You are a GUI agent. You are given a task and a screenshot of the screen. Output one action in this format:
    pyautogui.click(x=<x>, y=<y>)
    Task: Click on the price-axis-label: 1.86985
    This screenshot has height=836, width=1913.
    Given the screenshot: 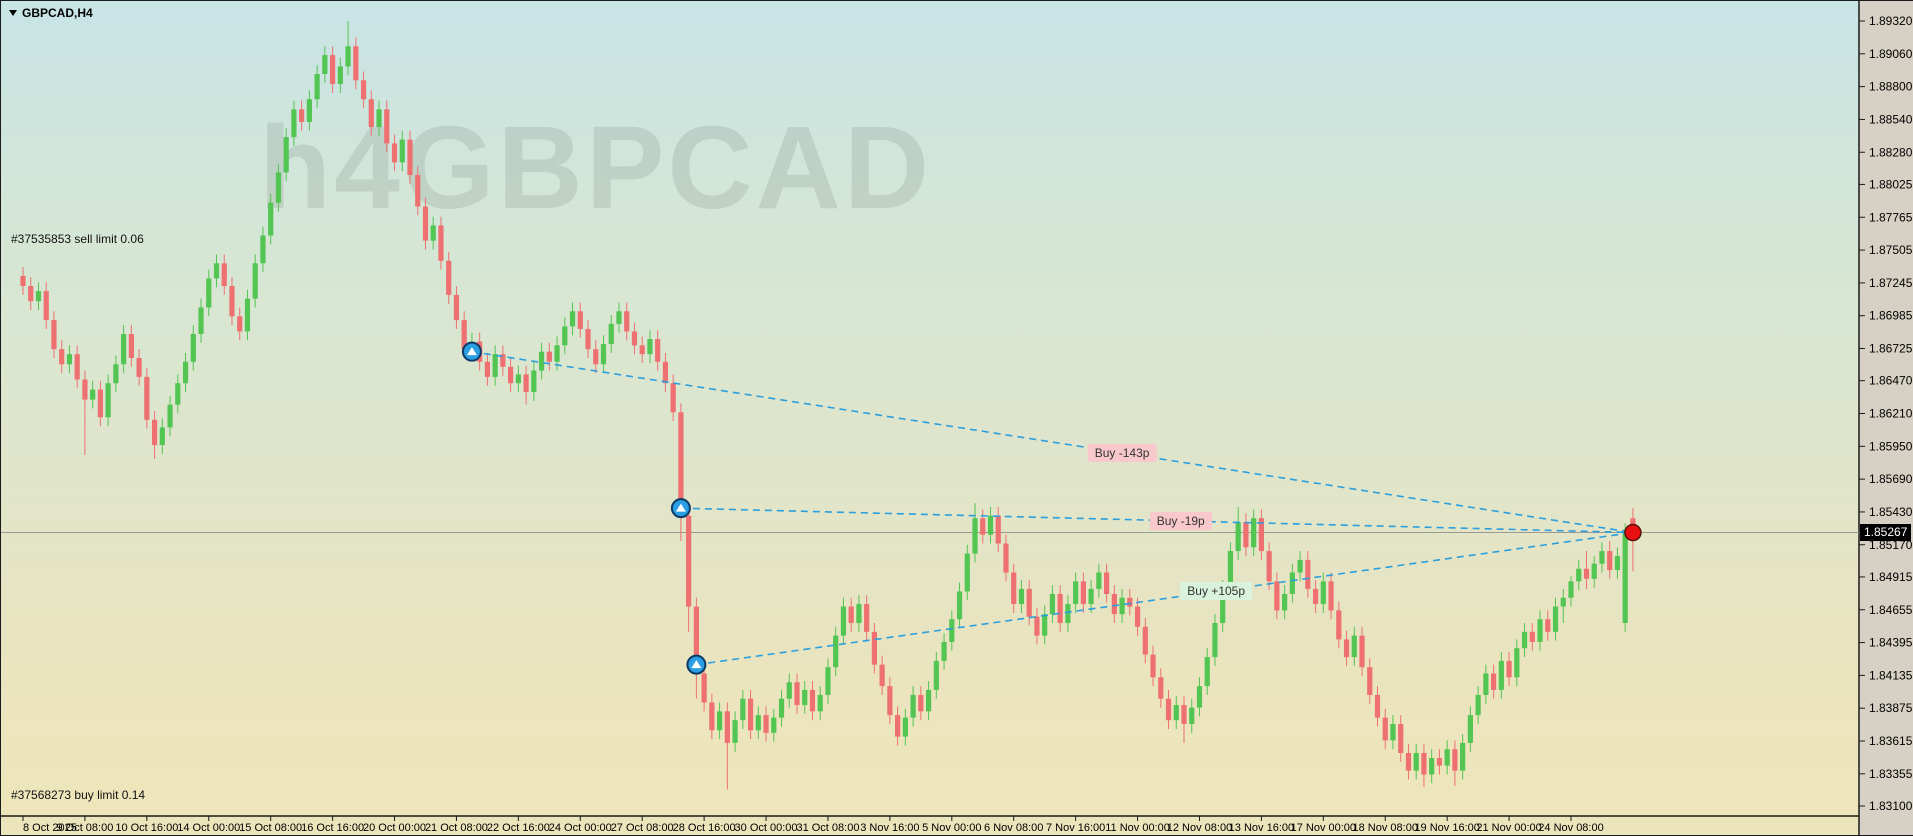 What is the action you would take?
    pyautogui.click(x=1891, y=316)
    